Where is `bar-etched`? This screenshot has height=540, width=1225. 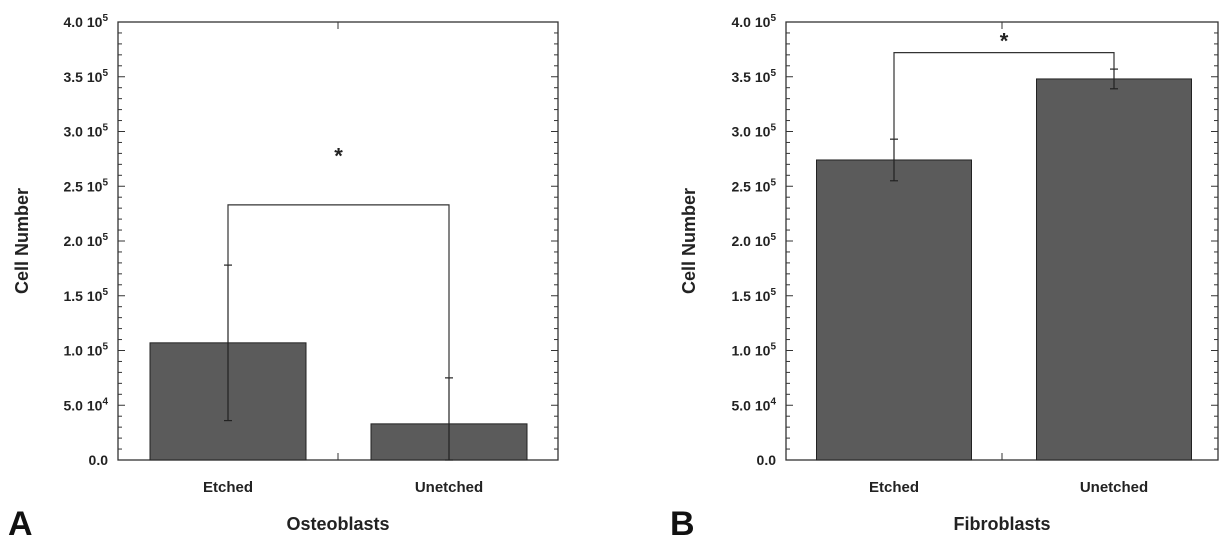 bar-etched is located at coordinates (894, 310).